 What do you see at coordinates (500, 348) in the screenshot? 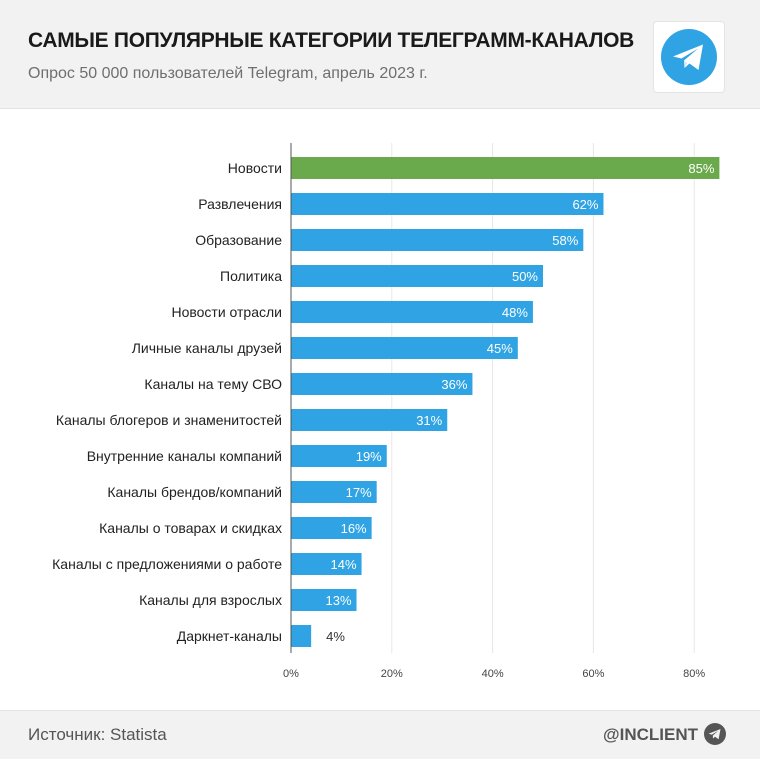
I see `value-label: 45%` at bounding box center [500, 348].